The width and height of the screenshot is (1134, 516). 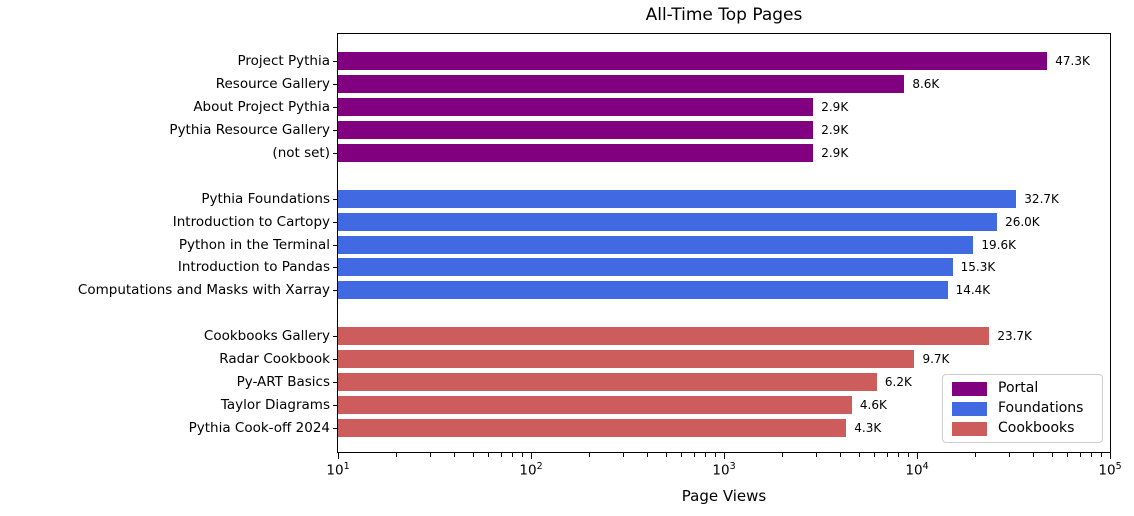 What do you see at coordinates (1014, 336) in the screenshot?
I see `bar-value-label: 23.7K` at bounding box center [1014, 336].